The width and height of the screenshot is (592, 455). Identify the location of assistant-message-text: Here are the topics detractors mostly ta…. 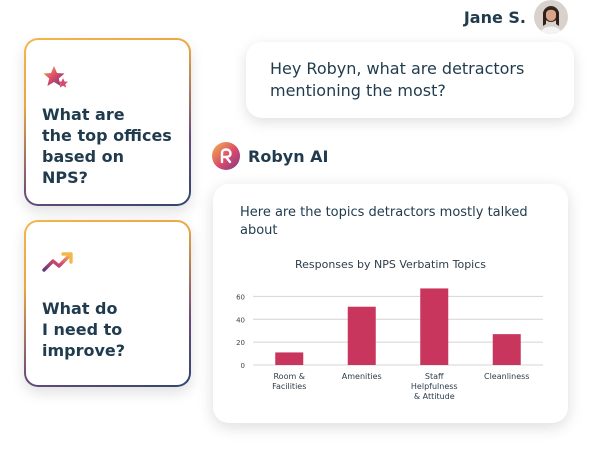
(384, 221).